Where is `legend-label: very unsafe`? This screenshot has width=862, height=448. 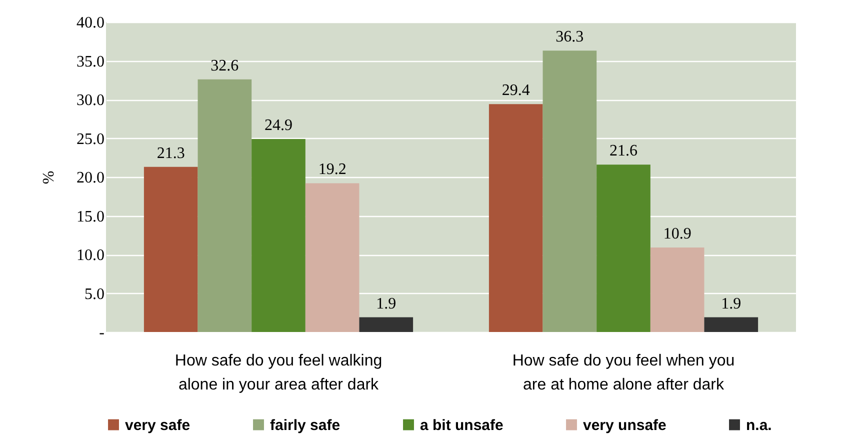
legend-label: very unsafe is located at coordinates (624, 425).